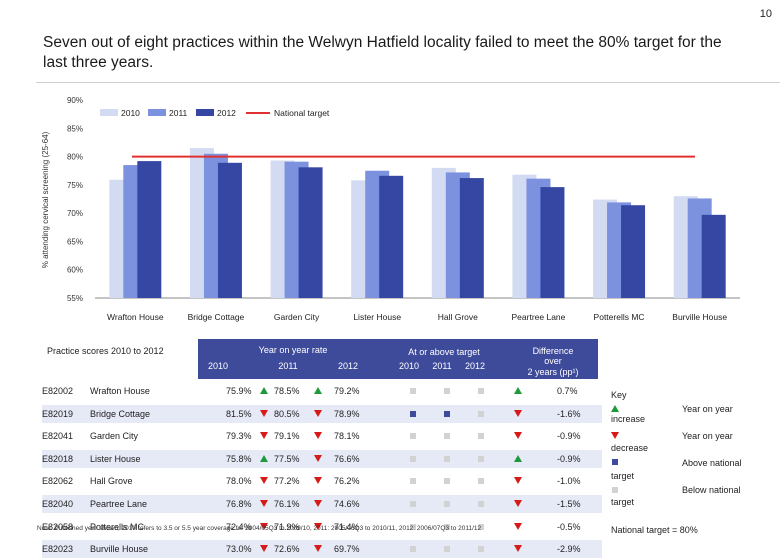 Image resolution: width=780 pixels, height=558 pixels. I want to click on legend-label-target: National target, so click(302, 113).